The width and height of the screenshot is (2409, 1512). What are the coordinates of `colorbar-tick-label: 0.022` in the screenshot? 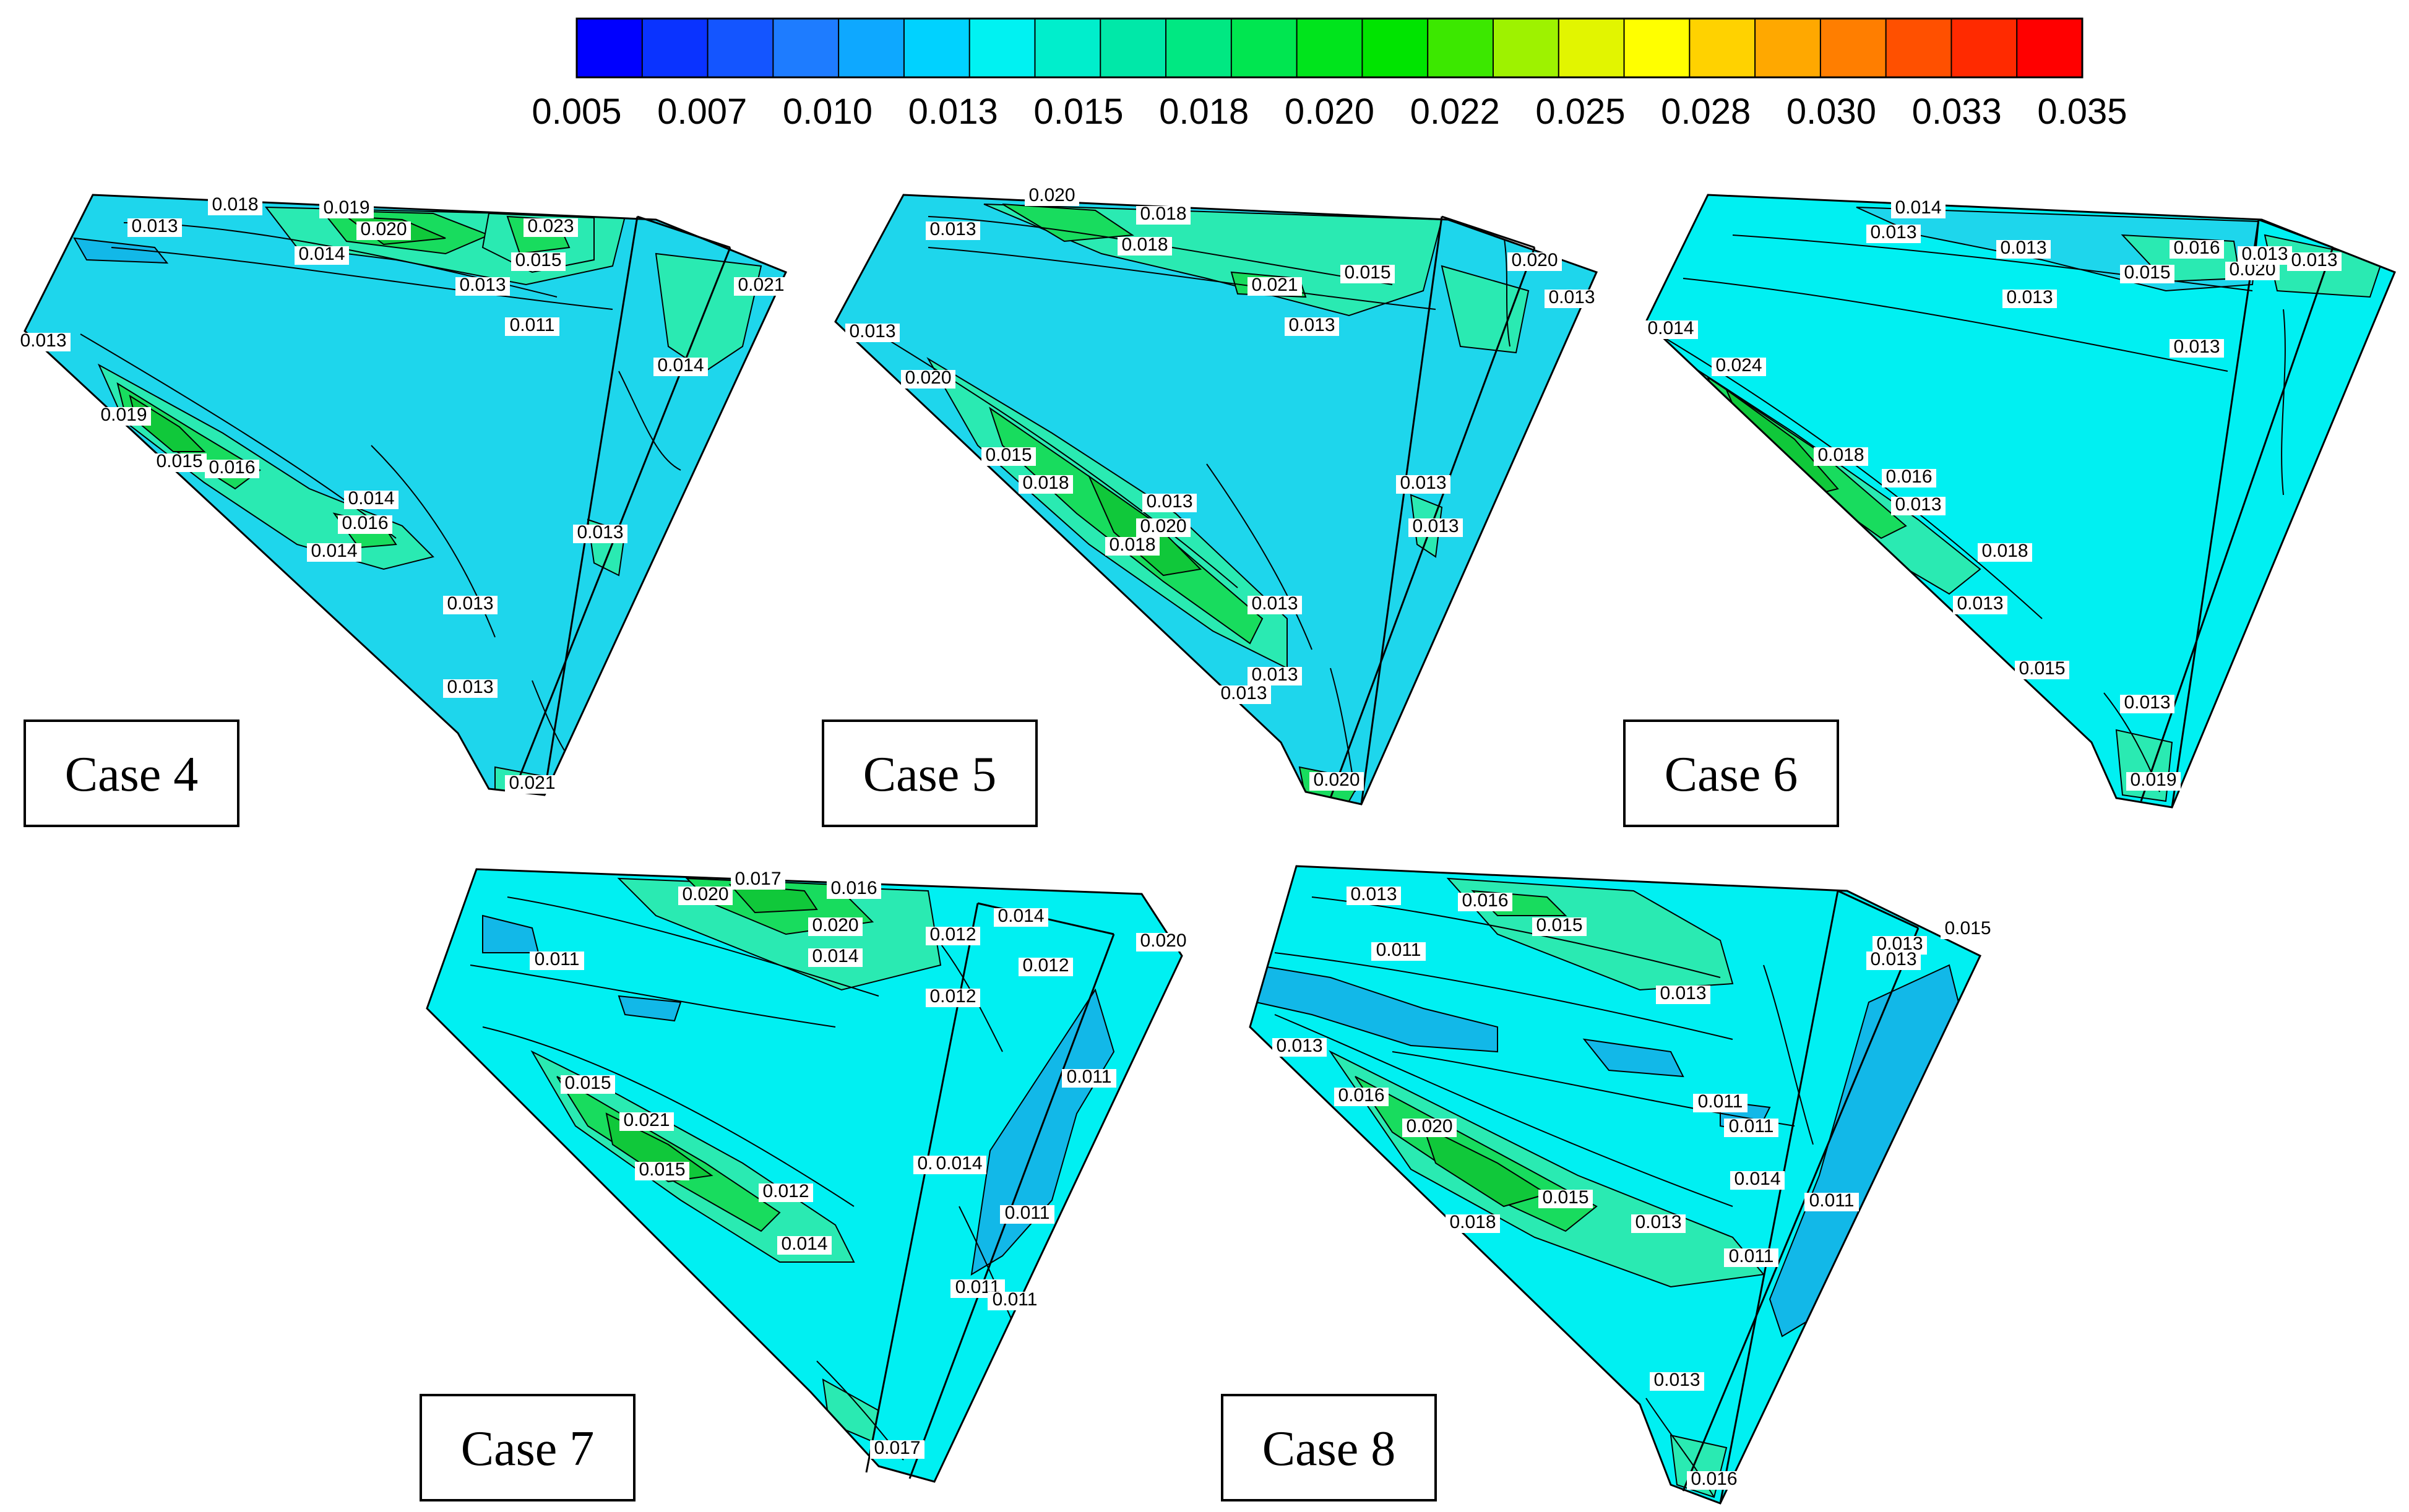 It's located at (1455, 112).